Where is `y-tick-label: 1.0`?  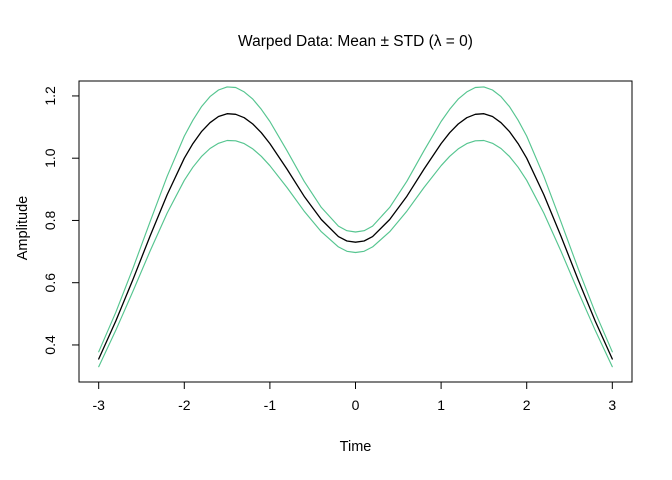 y-tick-label: 1.0 is located at coordinates (50, 158).